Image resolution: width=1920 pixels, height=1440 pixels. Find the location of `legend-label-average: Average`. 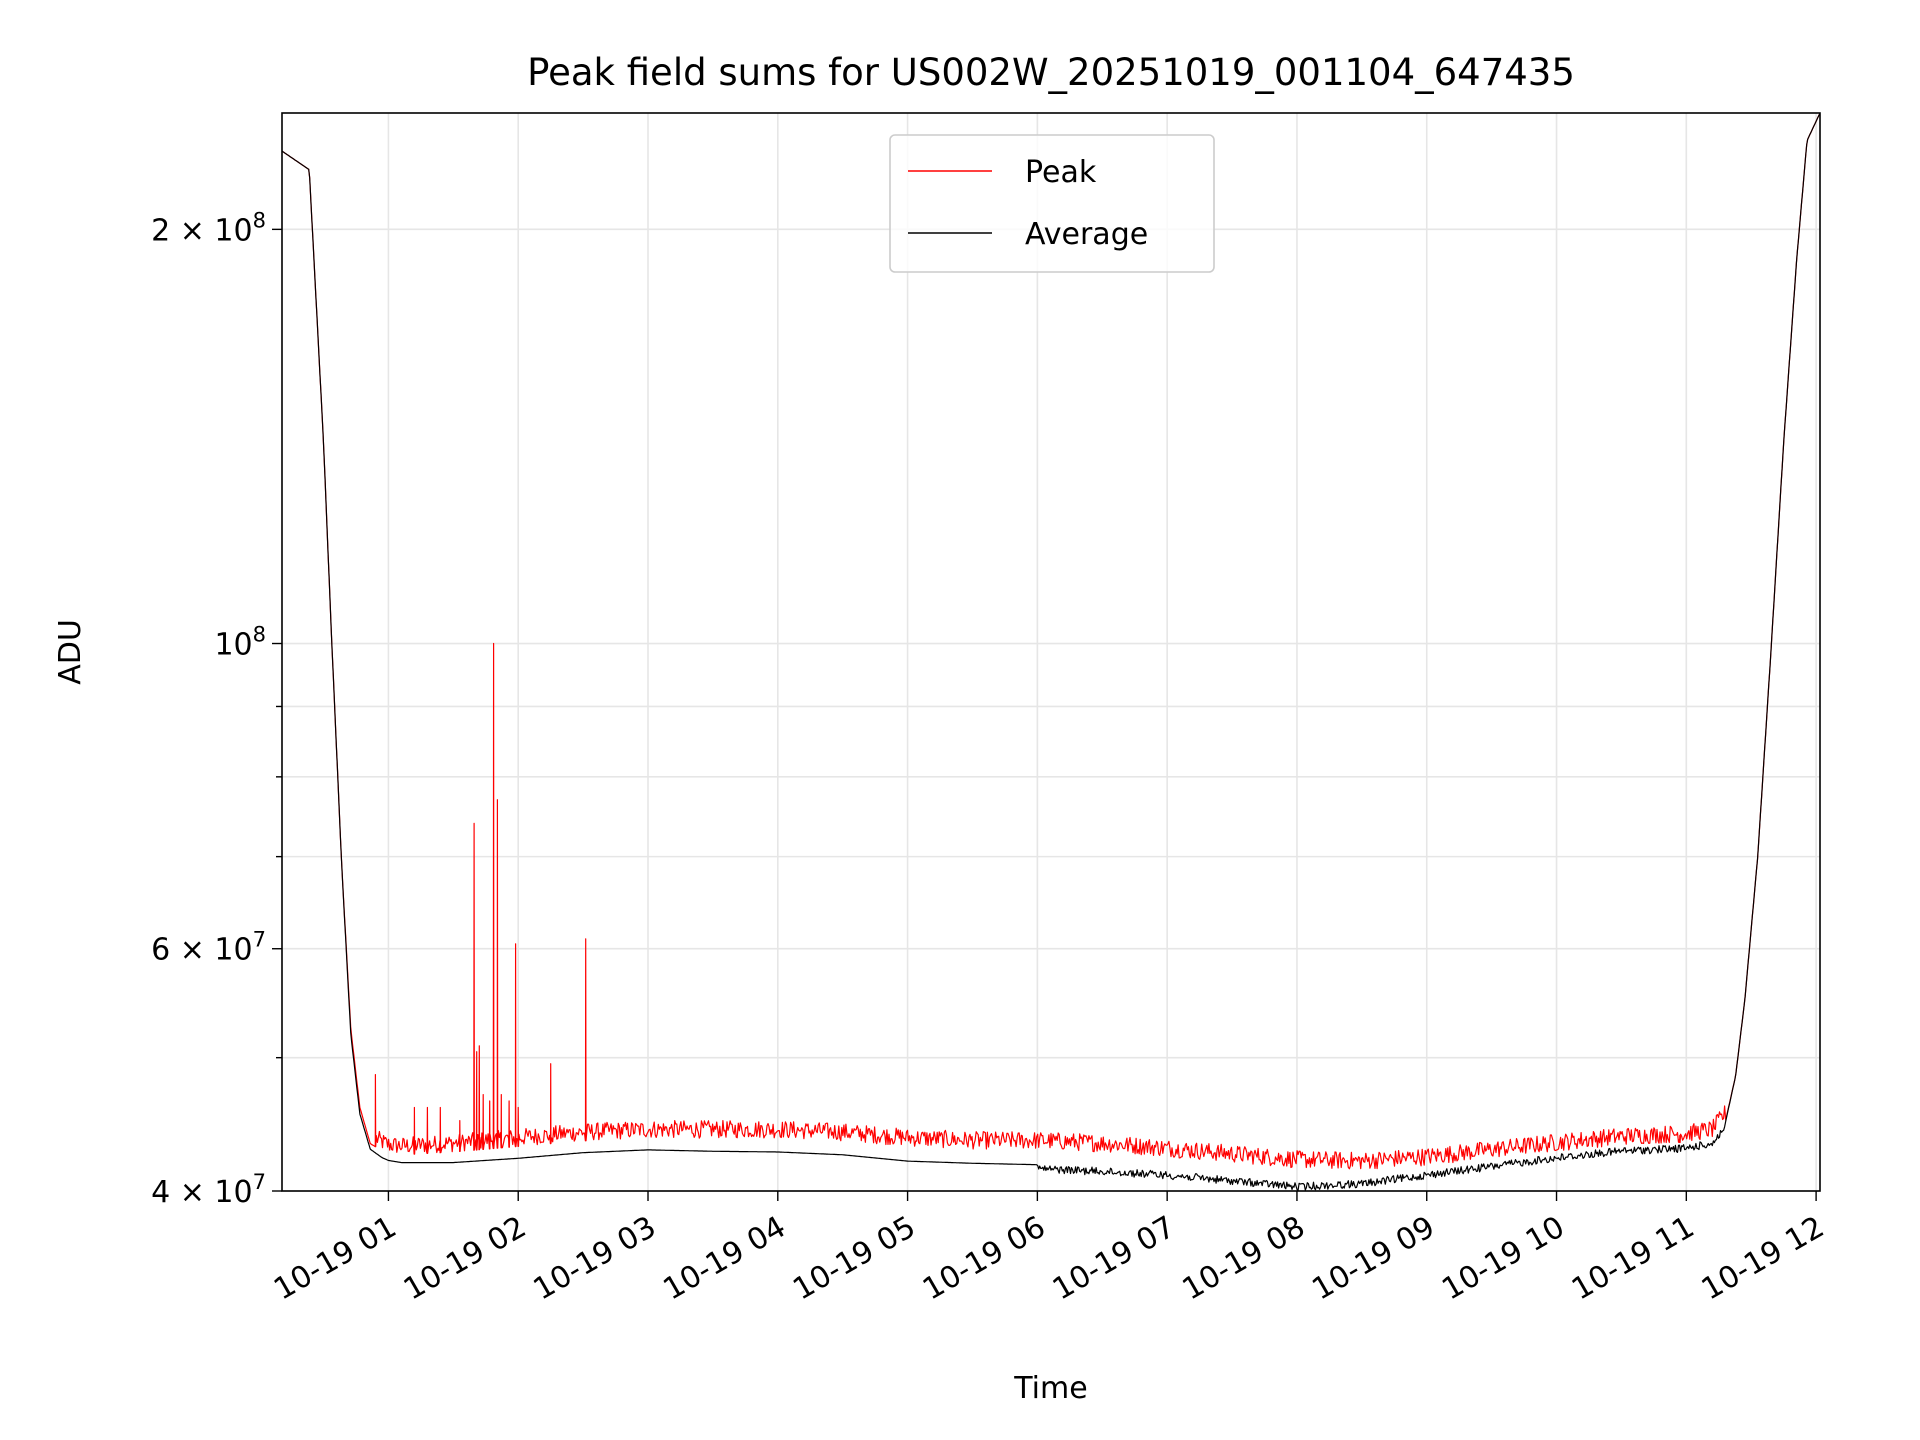

legend-label-average: Average is located at coordinates (1086, 234).